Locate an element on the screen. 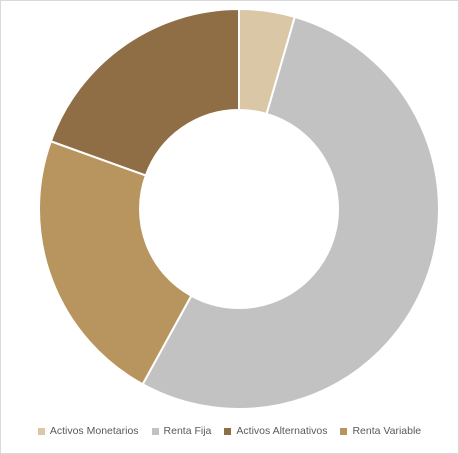  legend-swatch-activos-alternativos is located at coordinates (228, 431).